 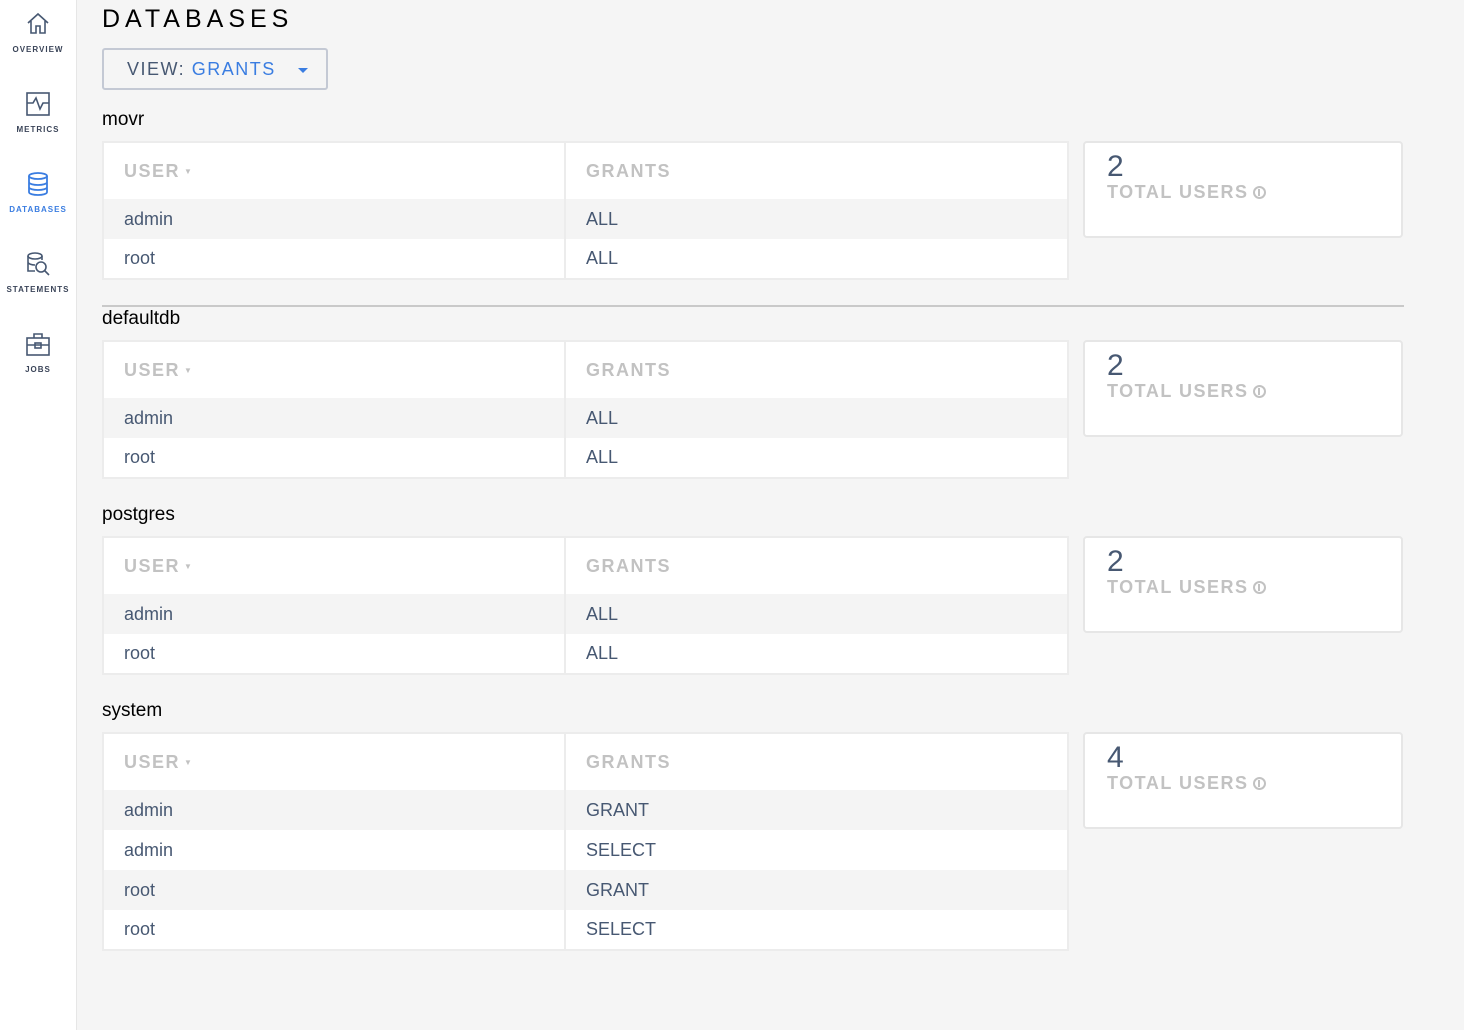 What do you see at coordinates (38, 209) in the screenshot?
I see `sidebar-item-label: DATABASES` at bounding box center [38, 209].